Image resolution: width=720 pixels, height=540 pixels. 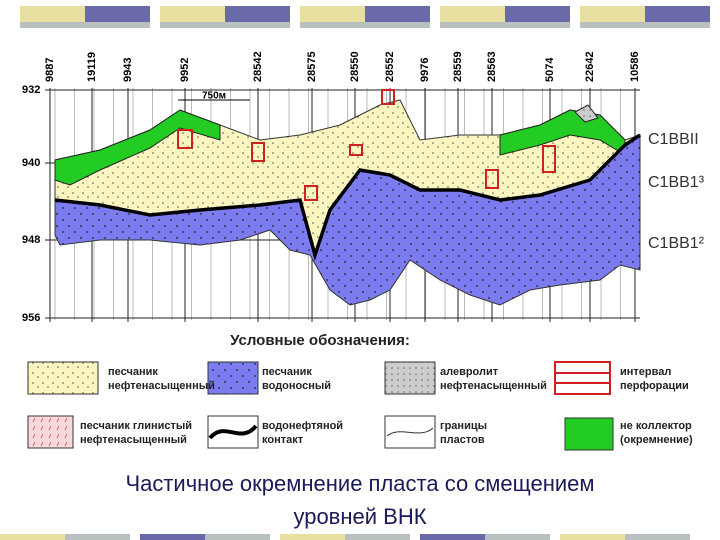 What do you see at coordinates (283, 440) in the screenshot?
I see `legend-text: контакт` at bounding box center [283, 440].